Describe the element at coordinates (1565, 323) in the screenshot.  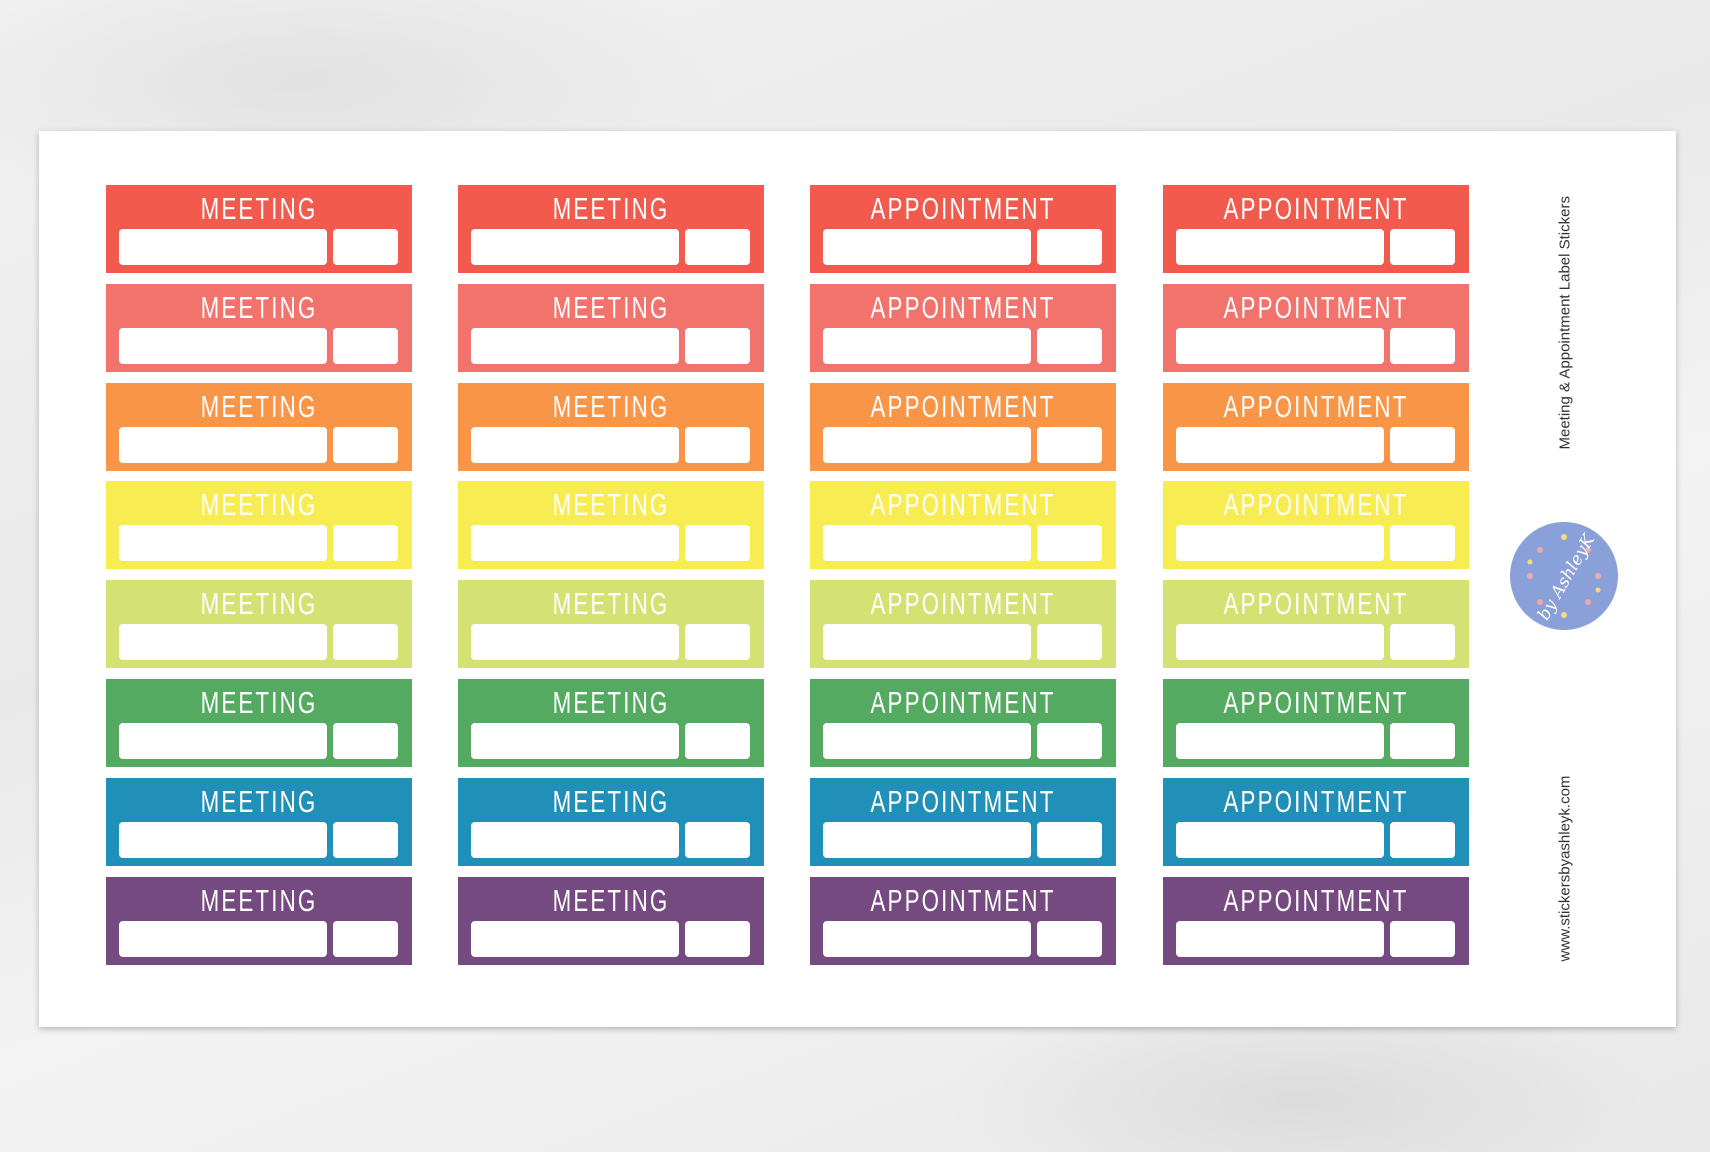
I see `sheet-title: Meeting & Appointment Label Stickers` at that location.